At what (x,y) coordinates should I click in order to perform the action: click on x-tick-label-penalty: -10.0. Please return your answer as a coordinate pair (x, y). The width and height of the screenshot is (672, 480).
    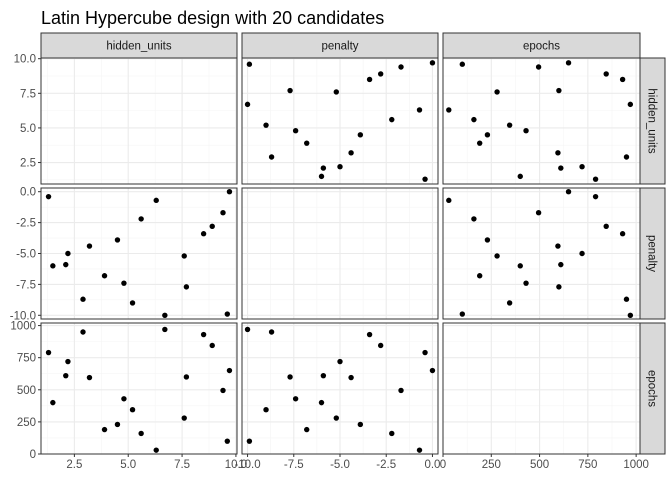
    Looking at the image, I should click on (247, 465).